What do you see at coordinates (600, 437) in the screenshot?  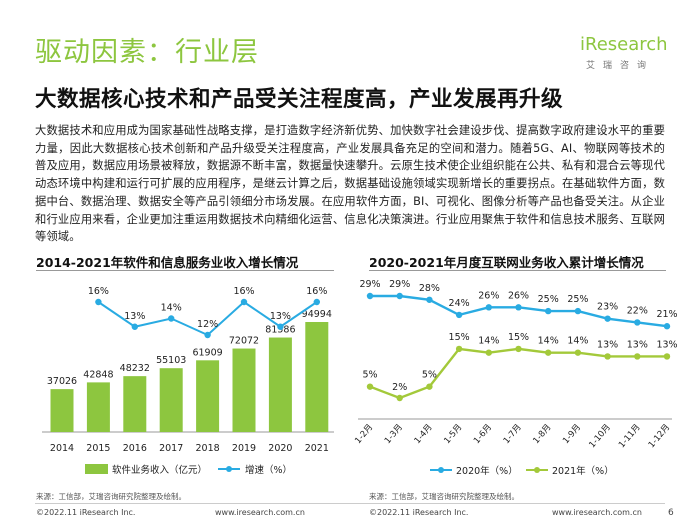 I see `right-tick-1-10月: 1-10月` at bounding box center [600, 437].